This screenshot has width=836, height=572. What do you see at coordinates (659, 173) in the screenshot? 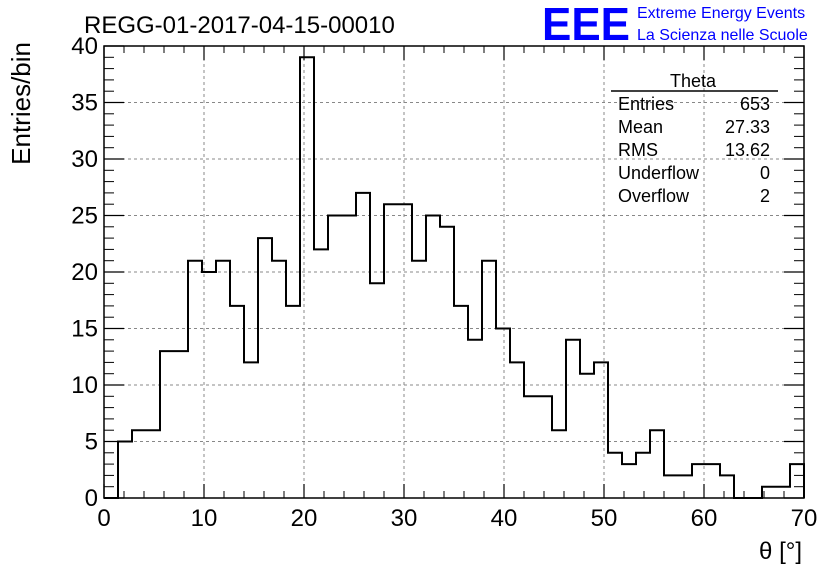
I see `stats-label-underflow: Underflow` at bounding box center [659, 173].